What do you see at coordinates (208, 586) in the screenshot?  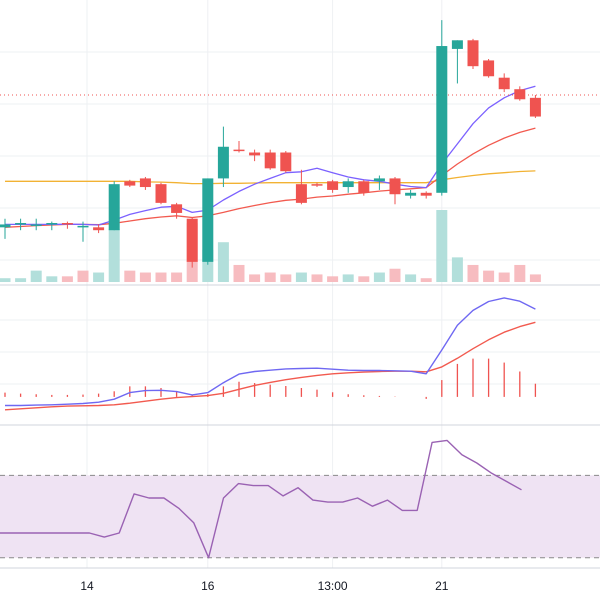 I see `x-tick-label: 16` at bounding box center [208, 586].